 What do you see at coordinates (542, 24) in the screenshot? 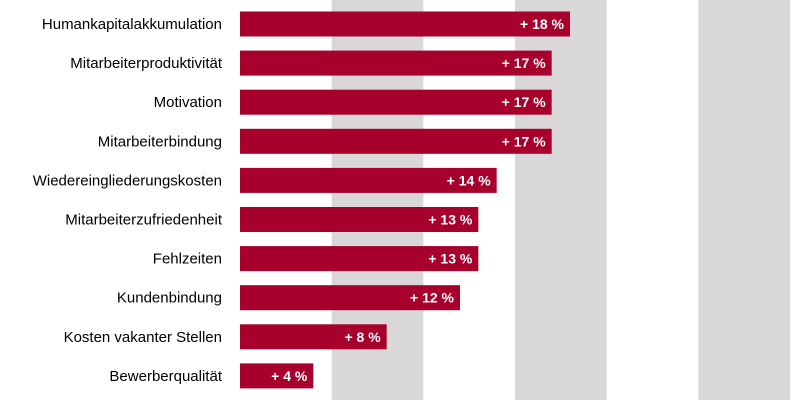
I see `value-label: + 18 %` at bounding box center [542, 24].